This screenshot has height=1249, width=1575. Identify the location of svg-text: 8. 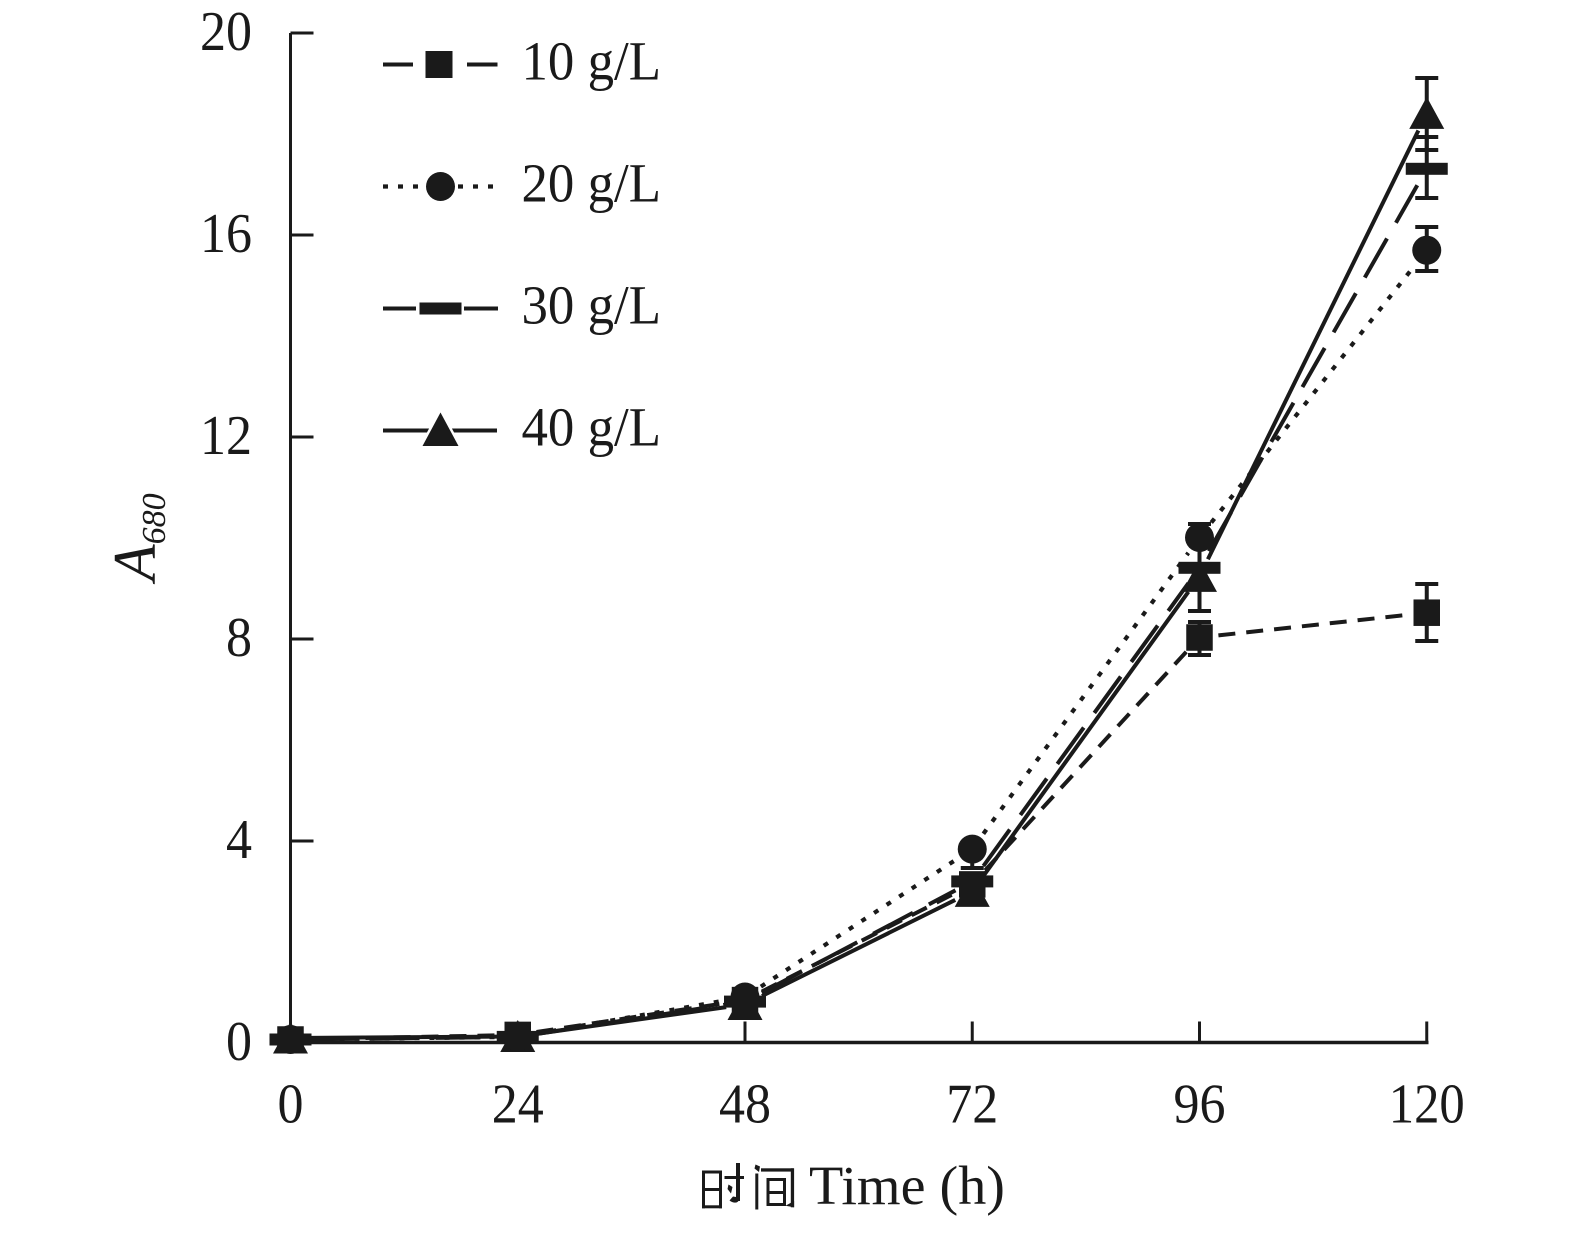
(239, 638).